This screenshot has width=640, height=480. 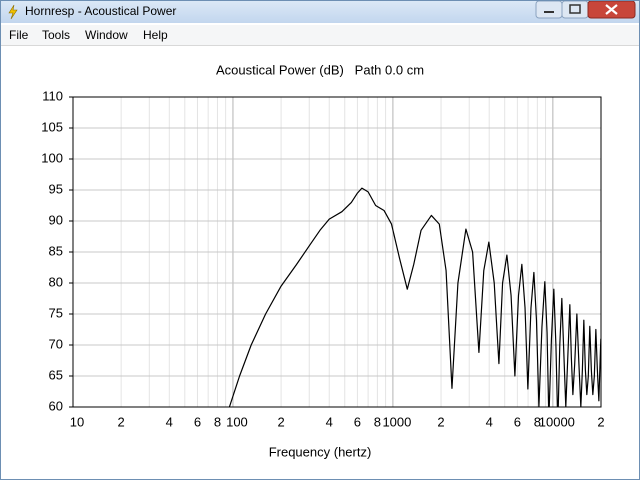 What do you see at coordinates (557, 421) in the screenshot?
I see `x-tick-label: 10000` at bounding box center [557, 421].